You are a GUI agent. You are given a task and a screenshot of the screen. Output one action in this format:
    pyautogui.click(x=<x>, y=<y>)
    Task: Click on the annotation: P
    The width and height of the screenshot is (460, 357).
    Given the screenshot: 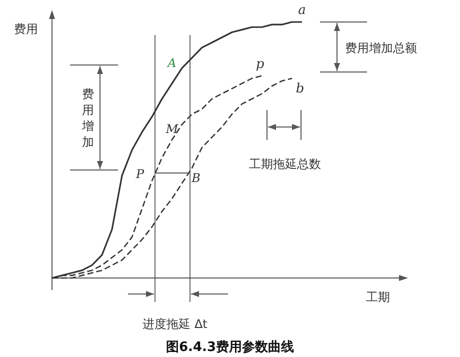 What is the action you would take?
    pyautogui.click(x=139, y=174)
    